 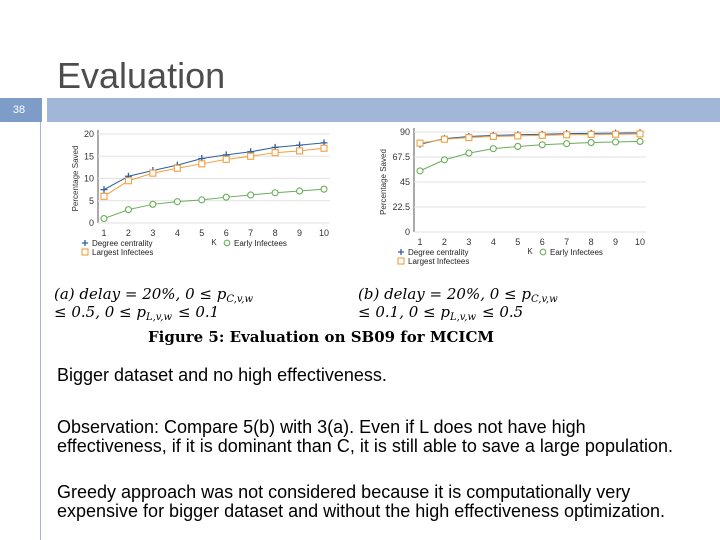 I want to click on y-tick-label: 15, so click(x=89, y=156).